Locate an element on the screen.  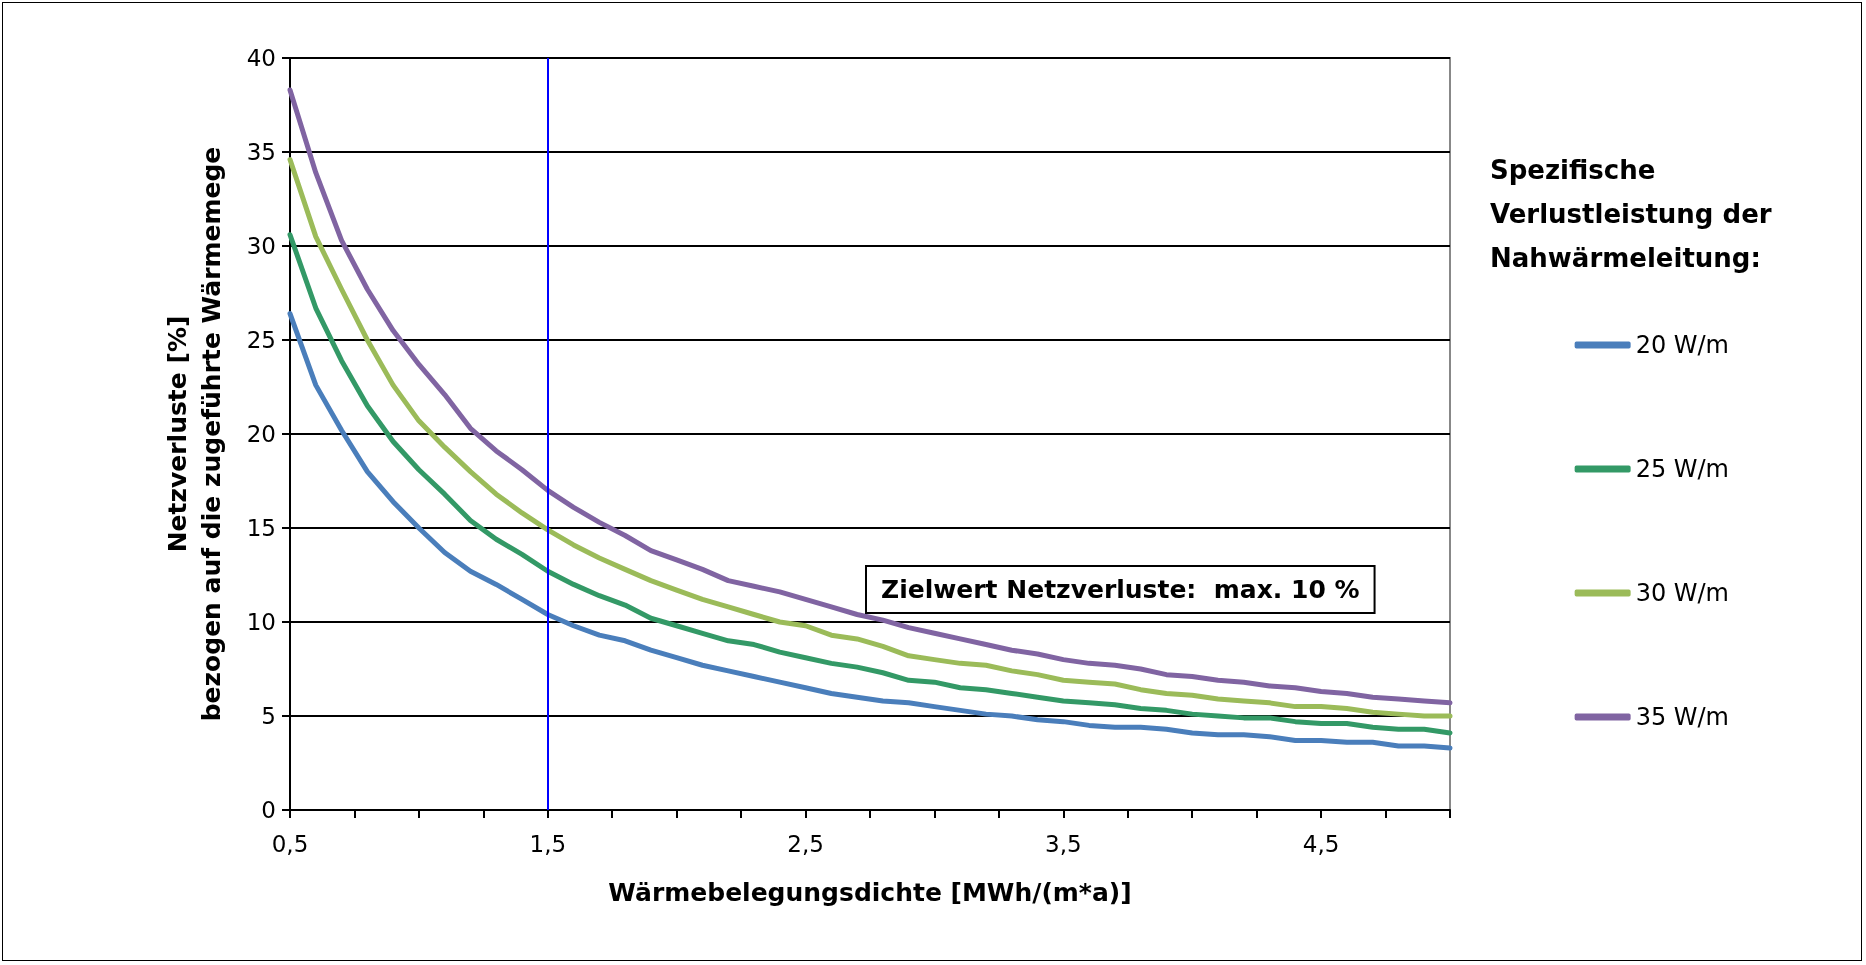
y-tick-label: 10 is located at coordinates (261, 622).